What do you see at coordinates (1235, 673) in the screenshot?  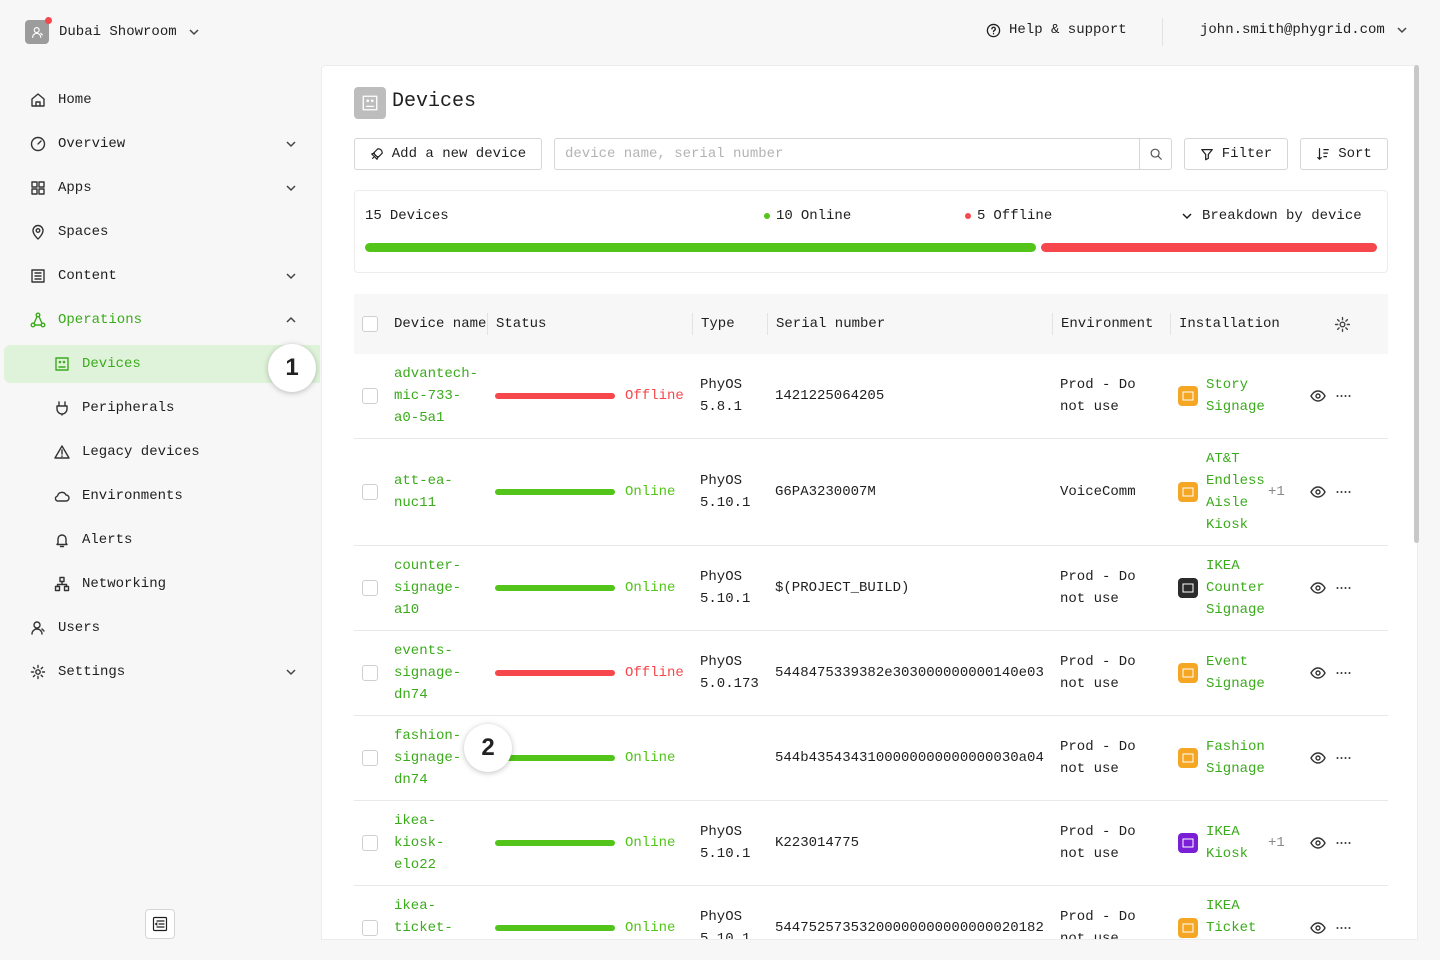 I see `installation-name: Event Signage` at bounding box center [1235, 673].